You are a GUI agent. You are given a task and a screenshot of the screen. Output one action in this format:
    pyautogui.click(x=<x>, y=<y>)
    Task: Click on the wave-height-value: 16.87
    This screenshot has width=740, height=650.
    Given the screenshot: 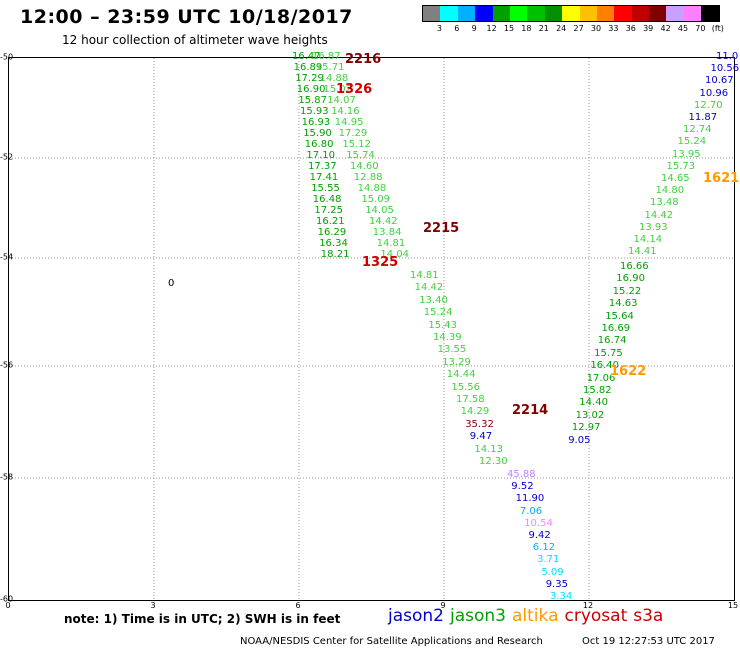 What is the action you would take?
    pyautogui.click(x=326, y=56)
    